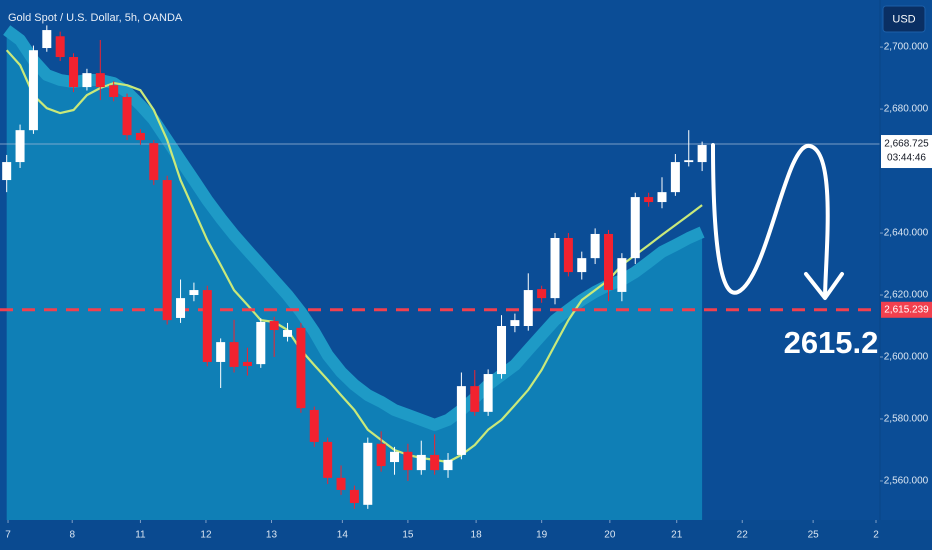  What do you see at coordinates (343, 535) in the screenshot?
I see `x-tick-label: 14` at bounding box center [343, 535].